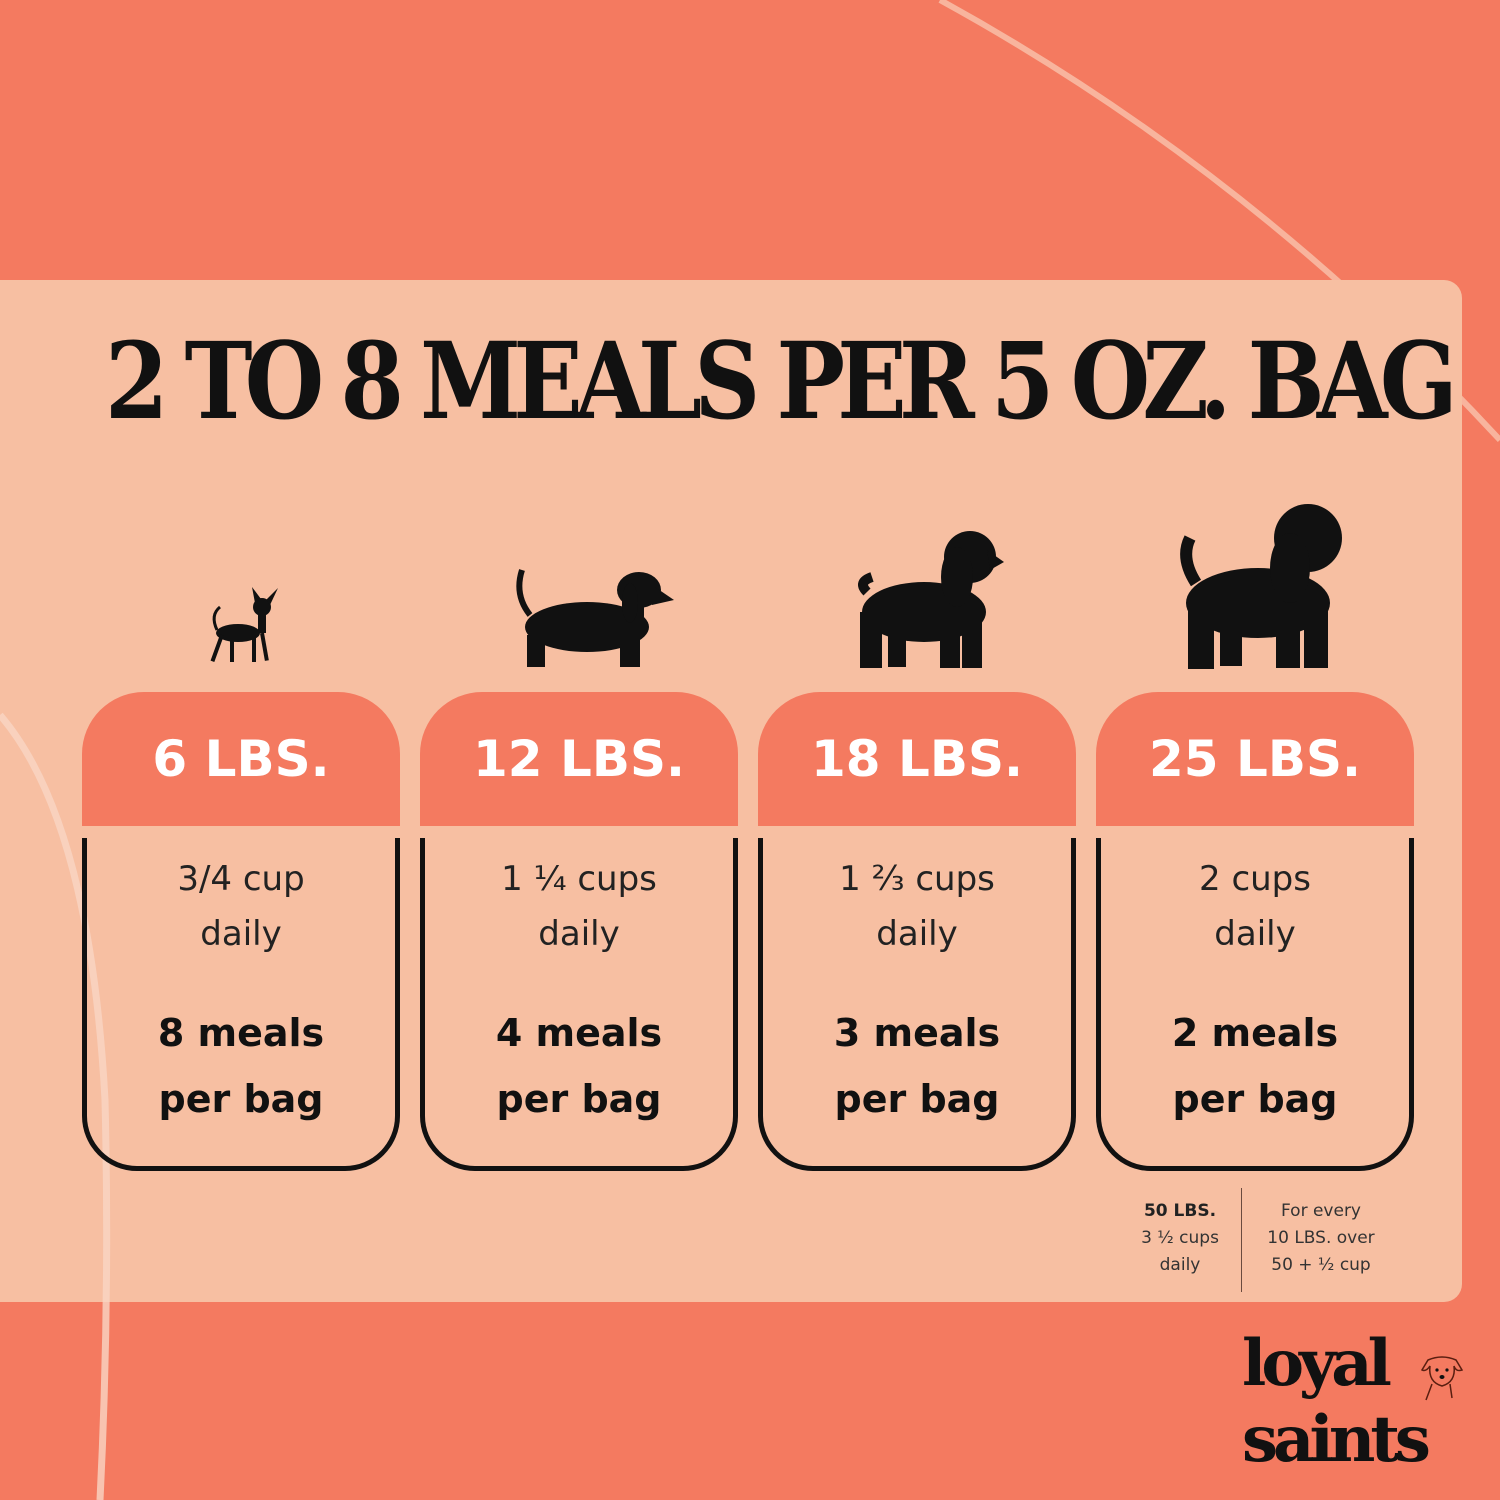  What do you see at coordinates (244, 624) in the screenshot?
I see `chihuahua-icon` at bounding box center [244, 624].